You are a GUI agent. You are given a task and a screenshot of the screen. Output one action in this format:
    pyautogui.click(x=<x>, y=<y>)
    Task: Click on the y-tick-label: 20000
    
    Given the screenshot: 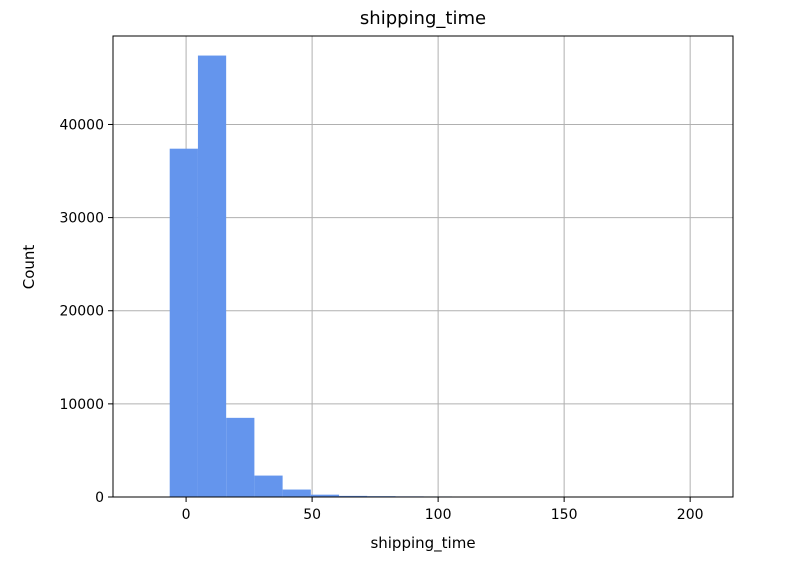 What is the action you would take?
    pyautogui.click(x=81, y=312)
    